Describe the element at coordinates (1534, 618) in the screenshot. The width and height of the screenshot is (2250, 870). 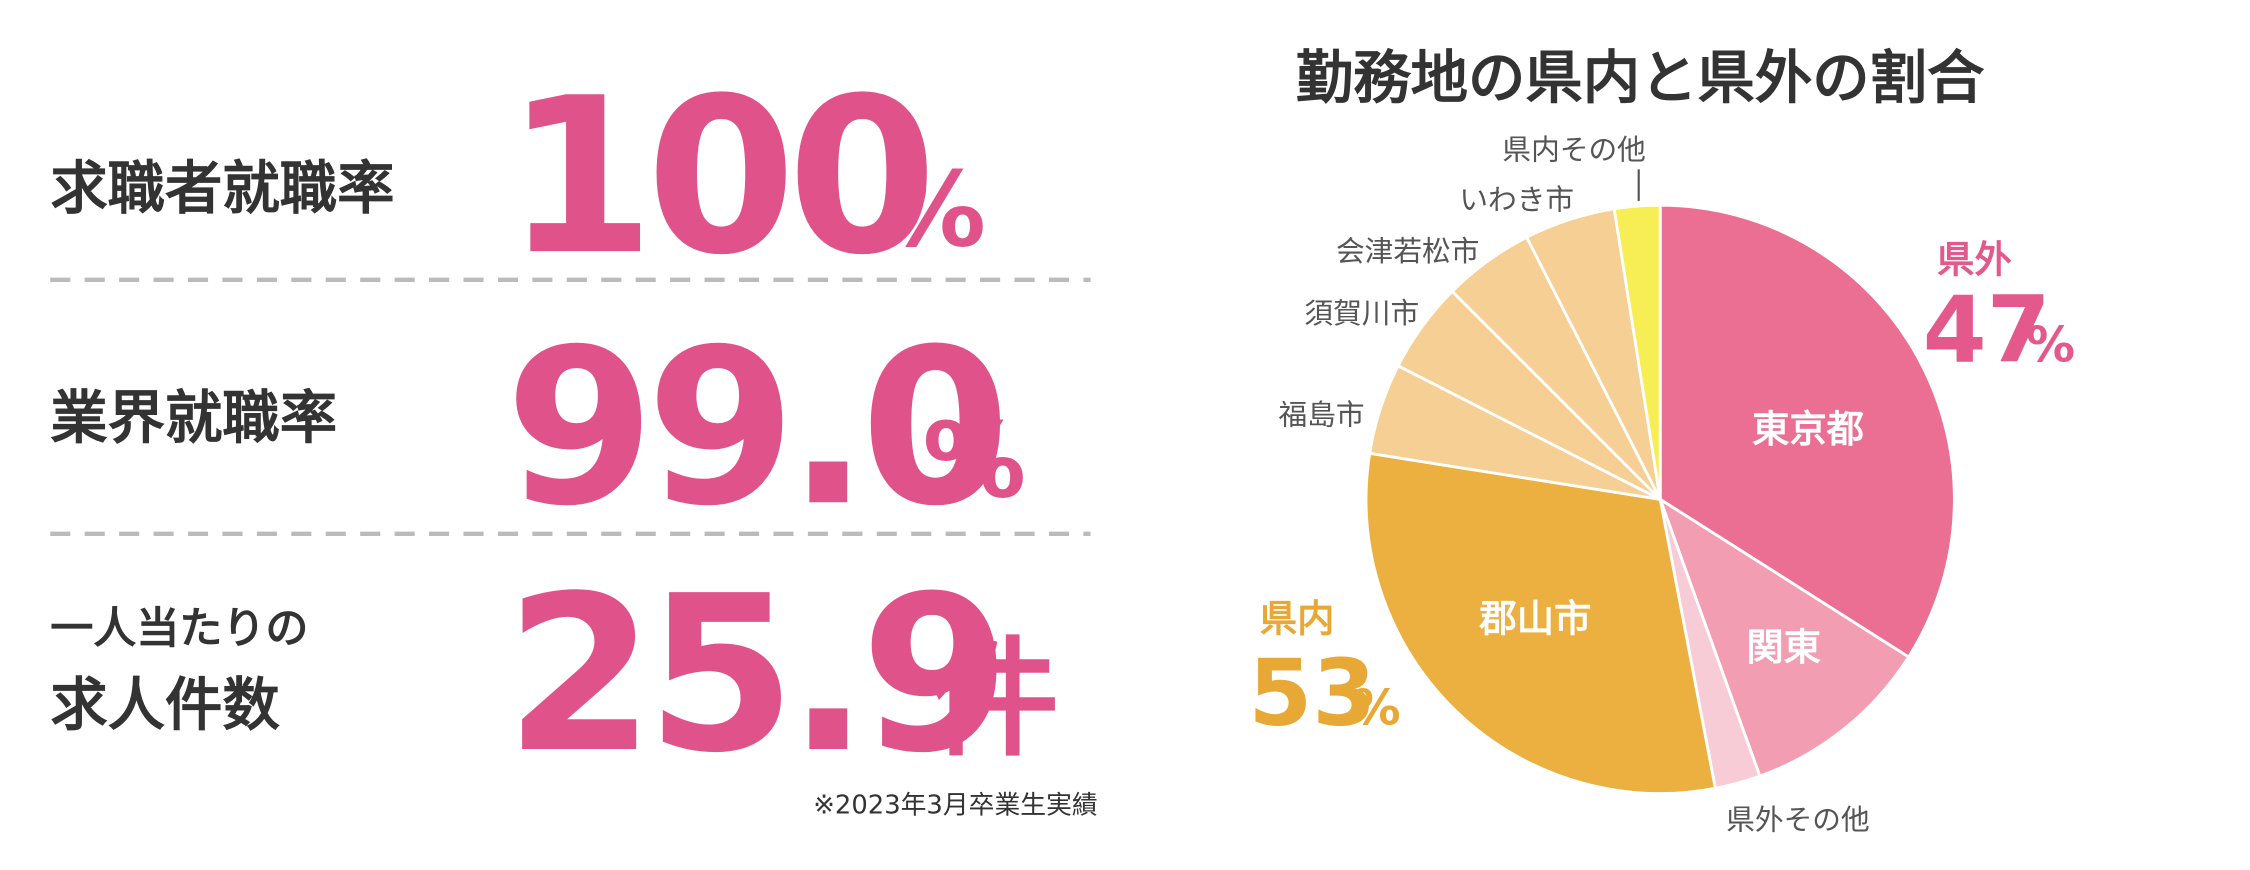
I see `slice-label: 郡山市` at that location.